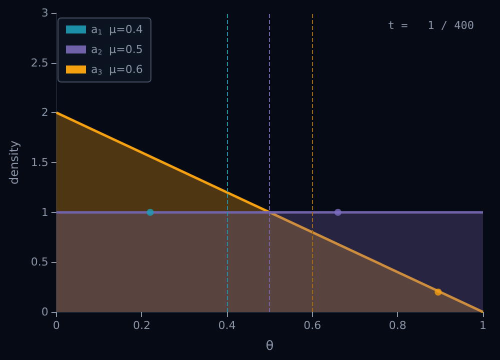  I want to click on x-tick-label: 0.6, so click(313, 325).